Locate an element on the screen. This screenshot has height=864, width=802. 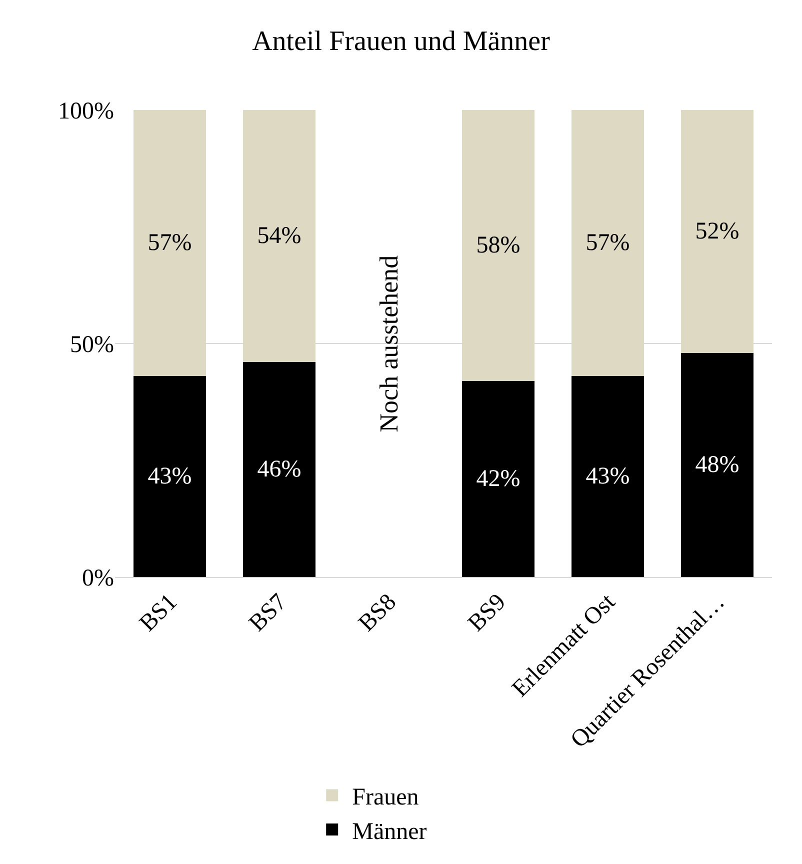
chart-title: Anteil Frauen und Männer is located at coordinates (401, 41).